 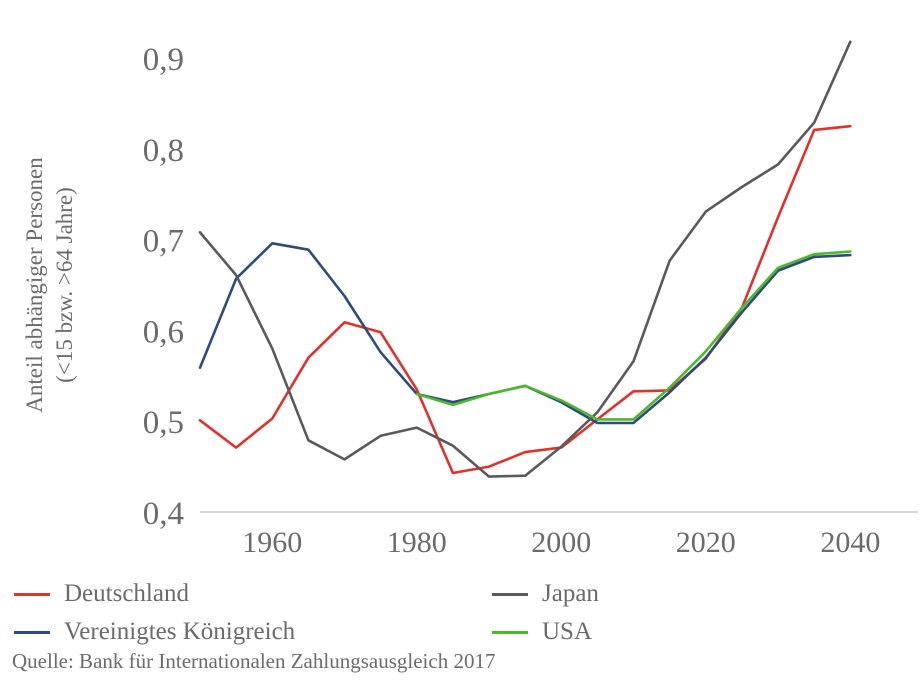 I want to click on legend-swatch-vereinigtes-koenigreich, so click(x=32, y=632).